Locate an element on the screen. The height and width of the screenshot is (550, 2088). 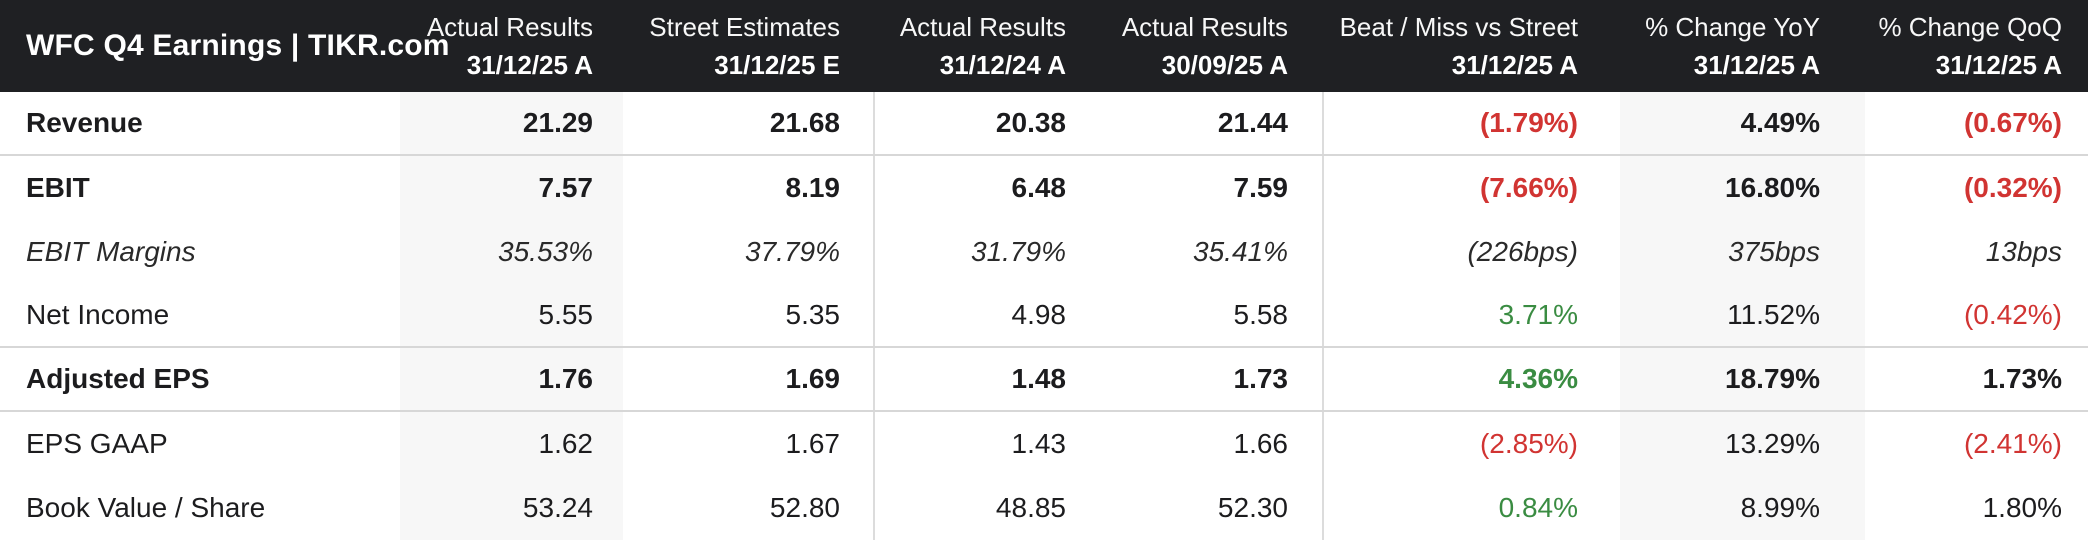
cell-value: 13.29% is located at coordinates (1742, 444).